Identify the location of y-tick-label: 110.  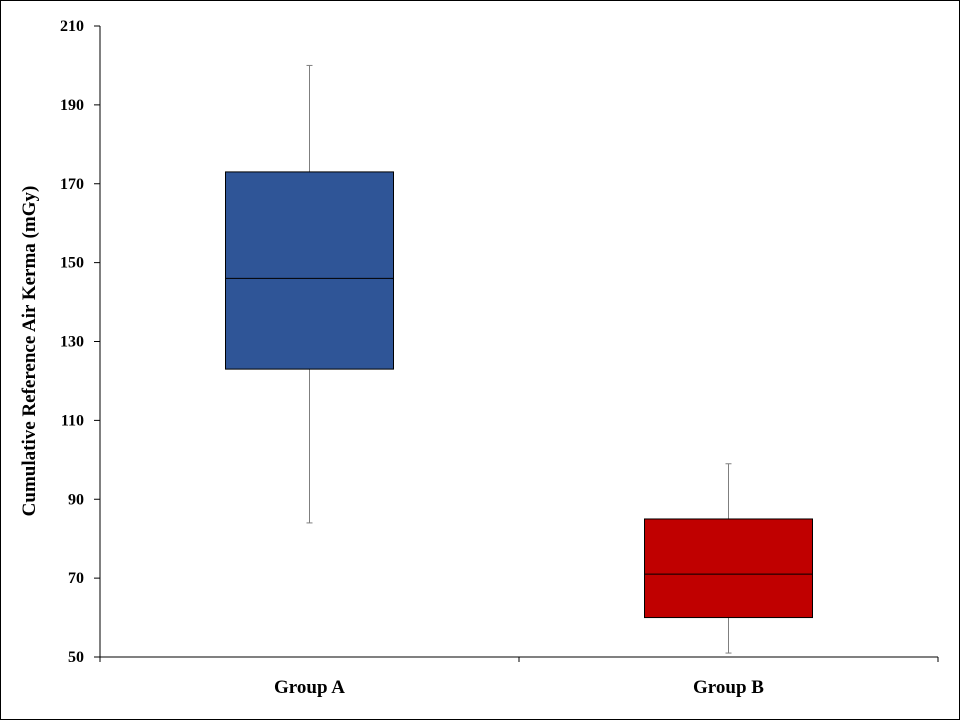
(72, 420).